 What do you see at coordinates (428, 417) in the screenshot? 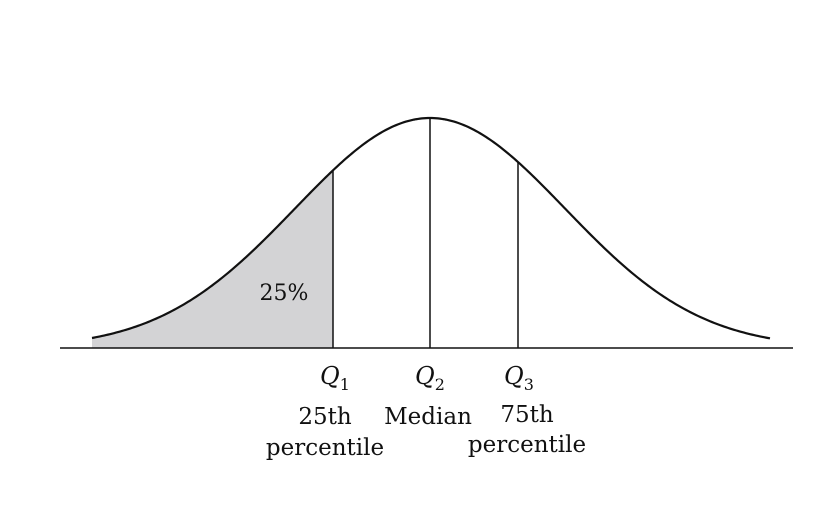
I see `q2-description: Median` at bounding box center [428, 417].